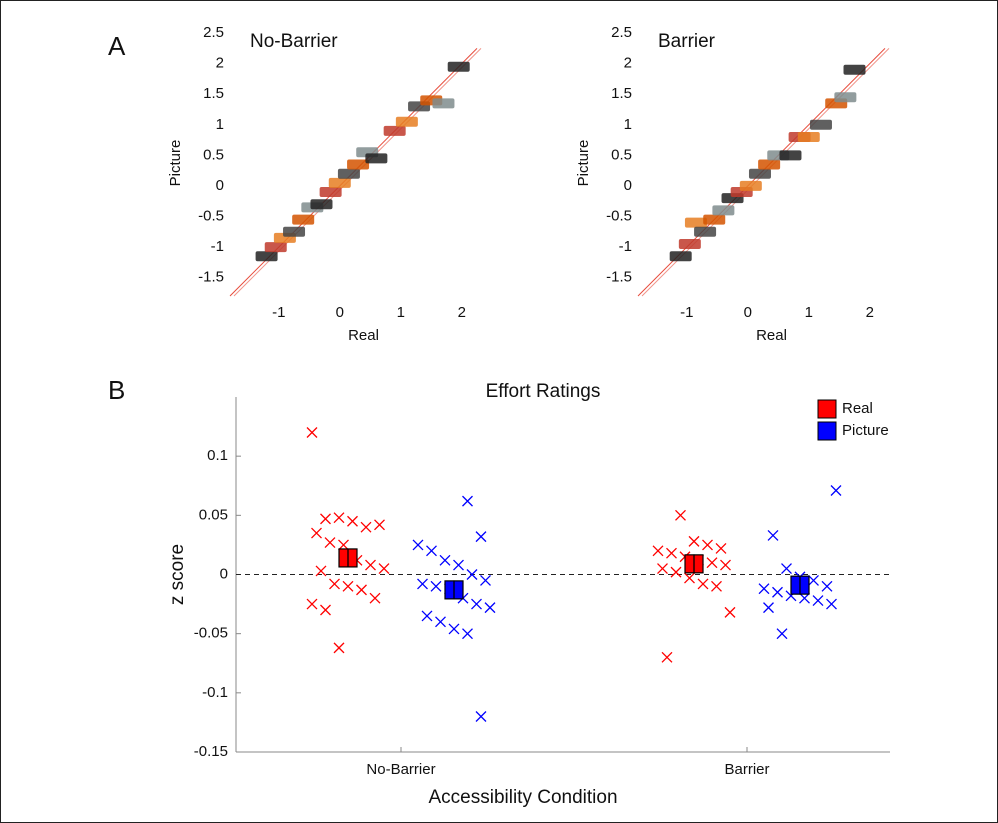  Describe the element at coordinates (211, 633) in the screenshot. I see `y-tick-label: -0.05` at that location.